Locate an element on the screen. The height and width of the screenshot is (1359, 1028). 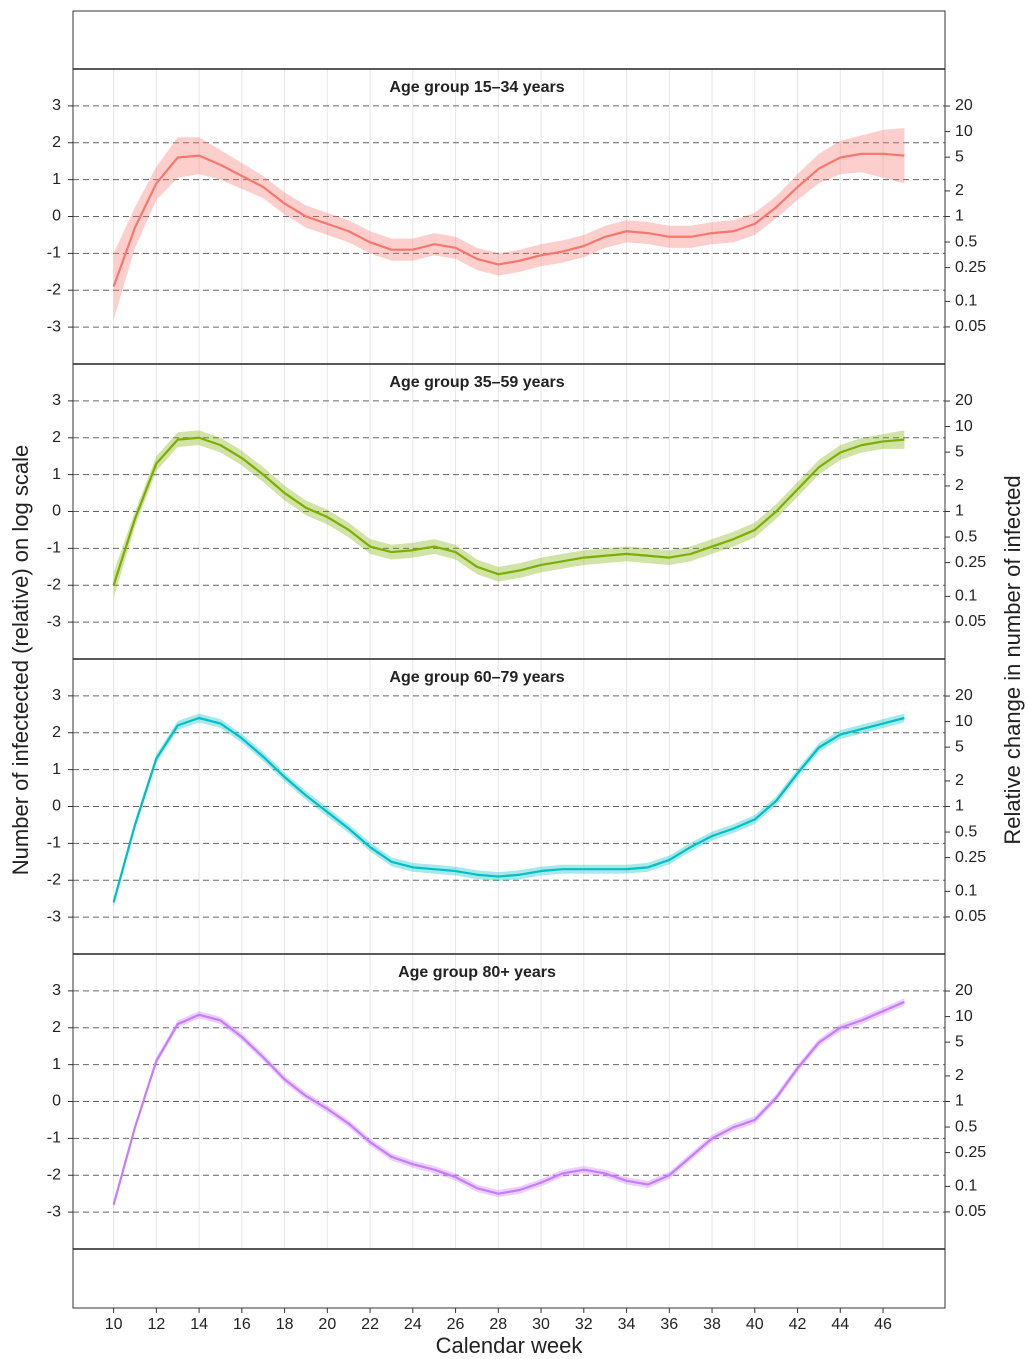
x-tick-label: 34 is located at coordinates (627, 1324).